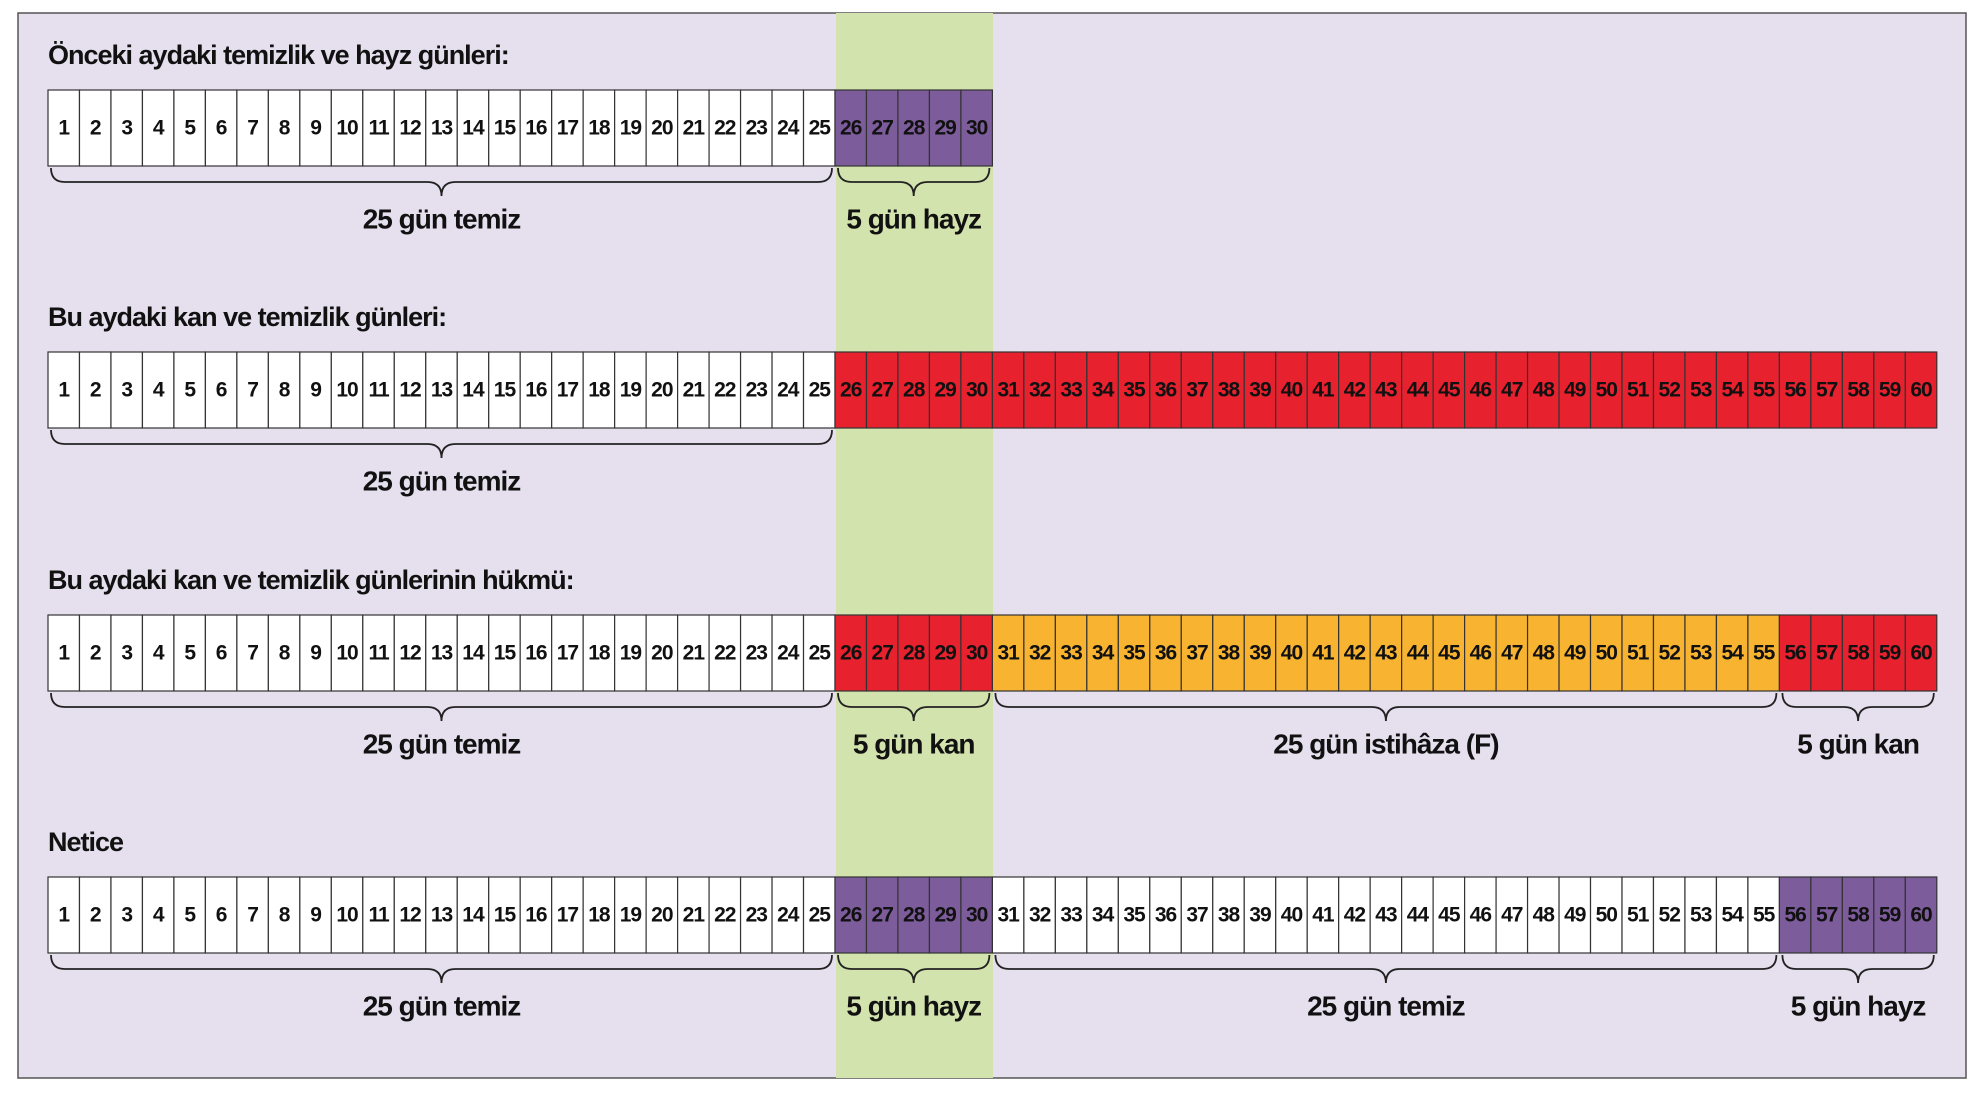  Describe the element at coordinates (1449, 653) in the screenshot. I see `day-number: 45` at that location.